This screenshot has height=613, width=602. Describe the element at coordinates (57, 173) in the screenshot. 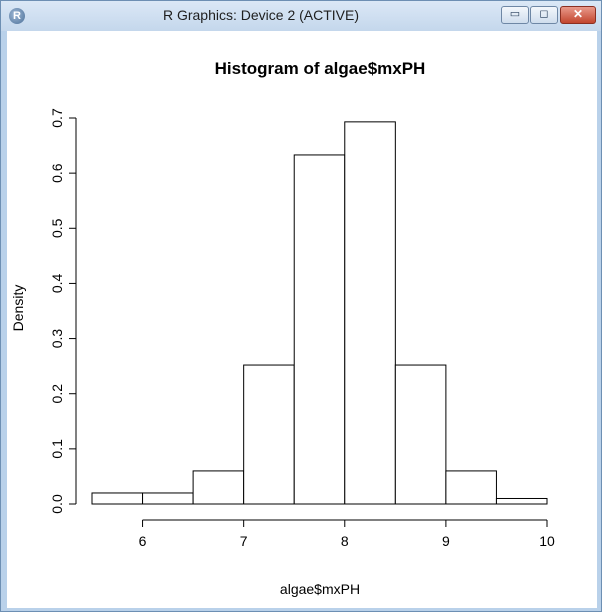

I see `y-tick-label: 0.6` at that location.